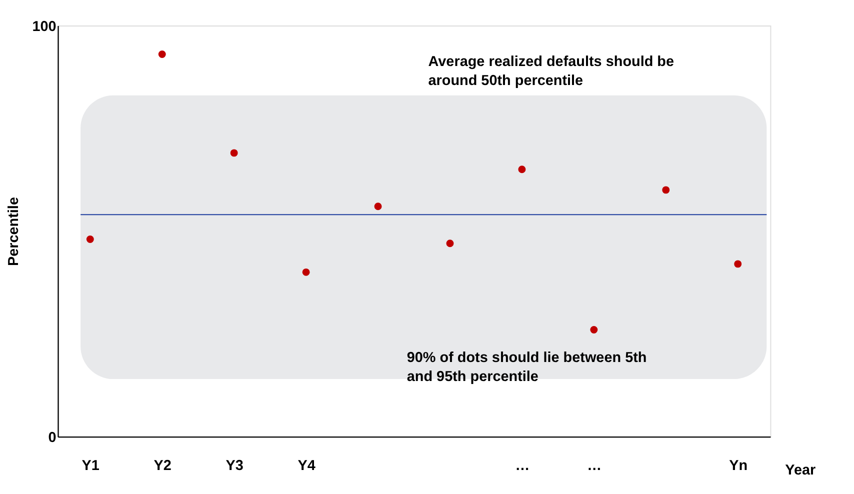  What do you see at coordinates (800, 470) in the screenshot?
I see `x-axis-title: Year` at bounding box center [800, 470].